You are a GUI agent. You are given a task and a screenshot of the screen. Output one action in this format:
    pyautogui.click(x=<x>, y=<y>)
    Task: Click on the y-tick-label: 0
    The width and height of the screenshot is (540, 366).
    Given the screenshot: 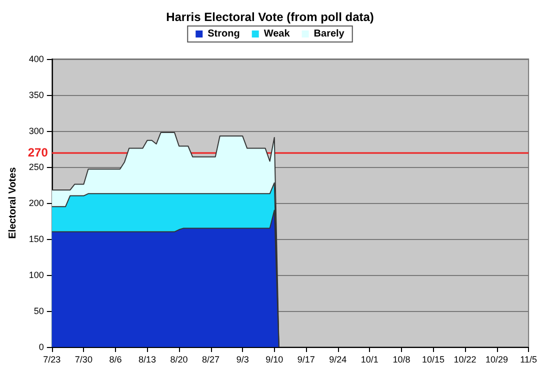 What is the action you would take?
    pyautogui.click(x=41, y=347)
    